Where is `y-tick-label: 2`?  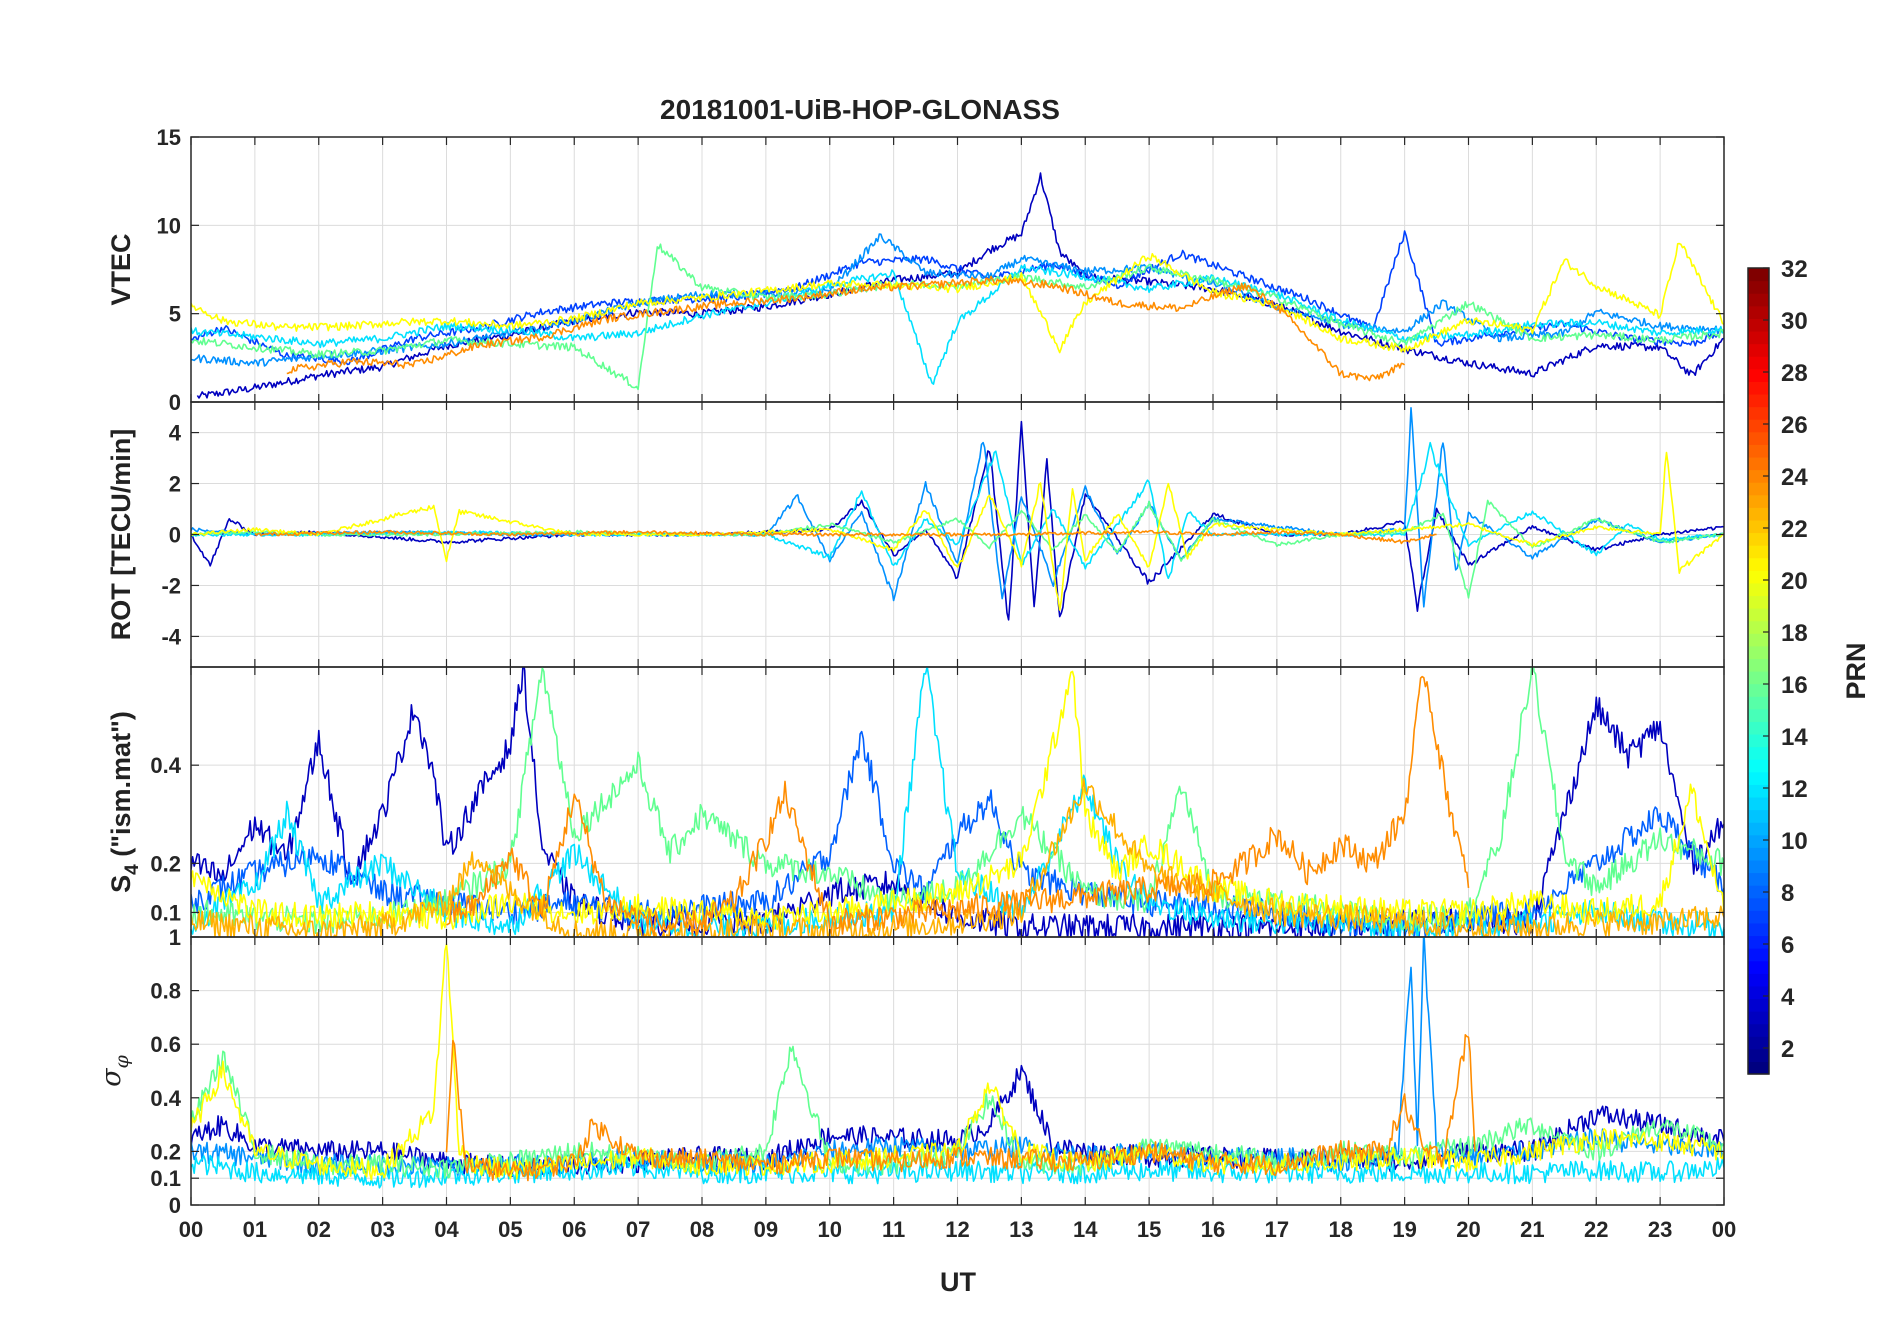
y-tick-label: 2 is located at coordinates (175, 484).